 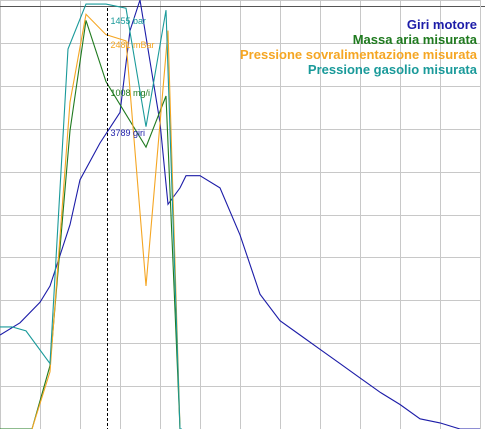 What do you see at coordinates (359, 54) in the screenshot?
I see `legend-entry: Pressione sovralimentazione misurata` at bounding box center [359, 54].